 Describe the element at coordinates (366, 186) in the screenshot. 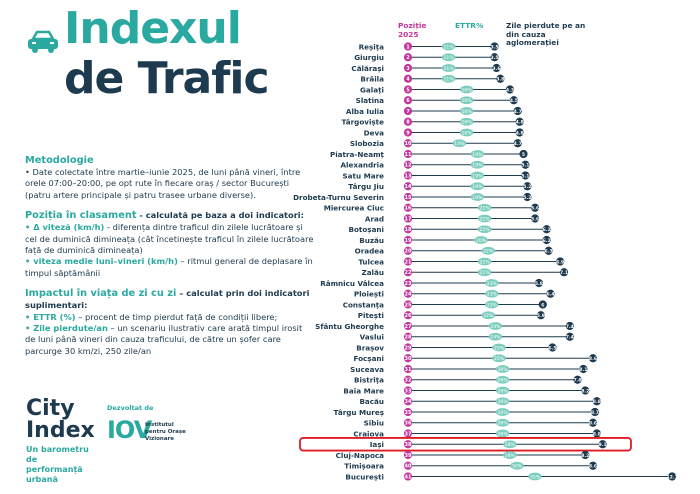

I see `city-label: Târgu Jiu` at that location.